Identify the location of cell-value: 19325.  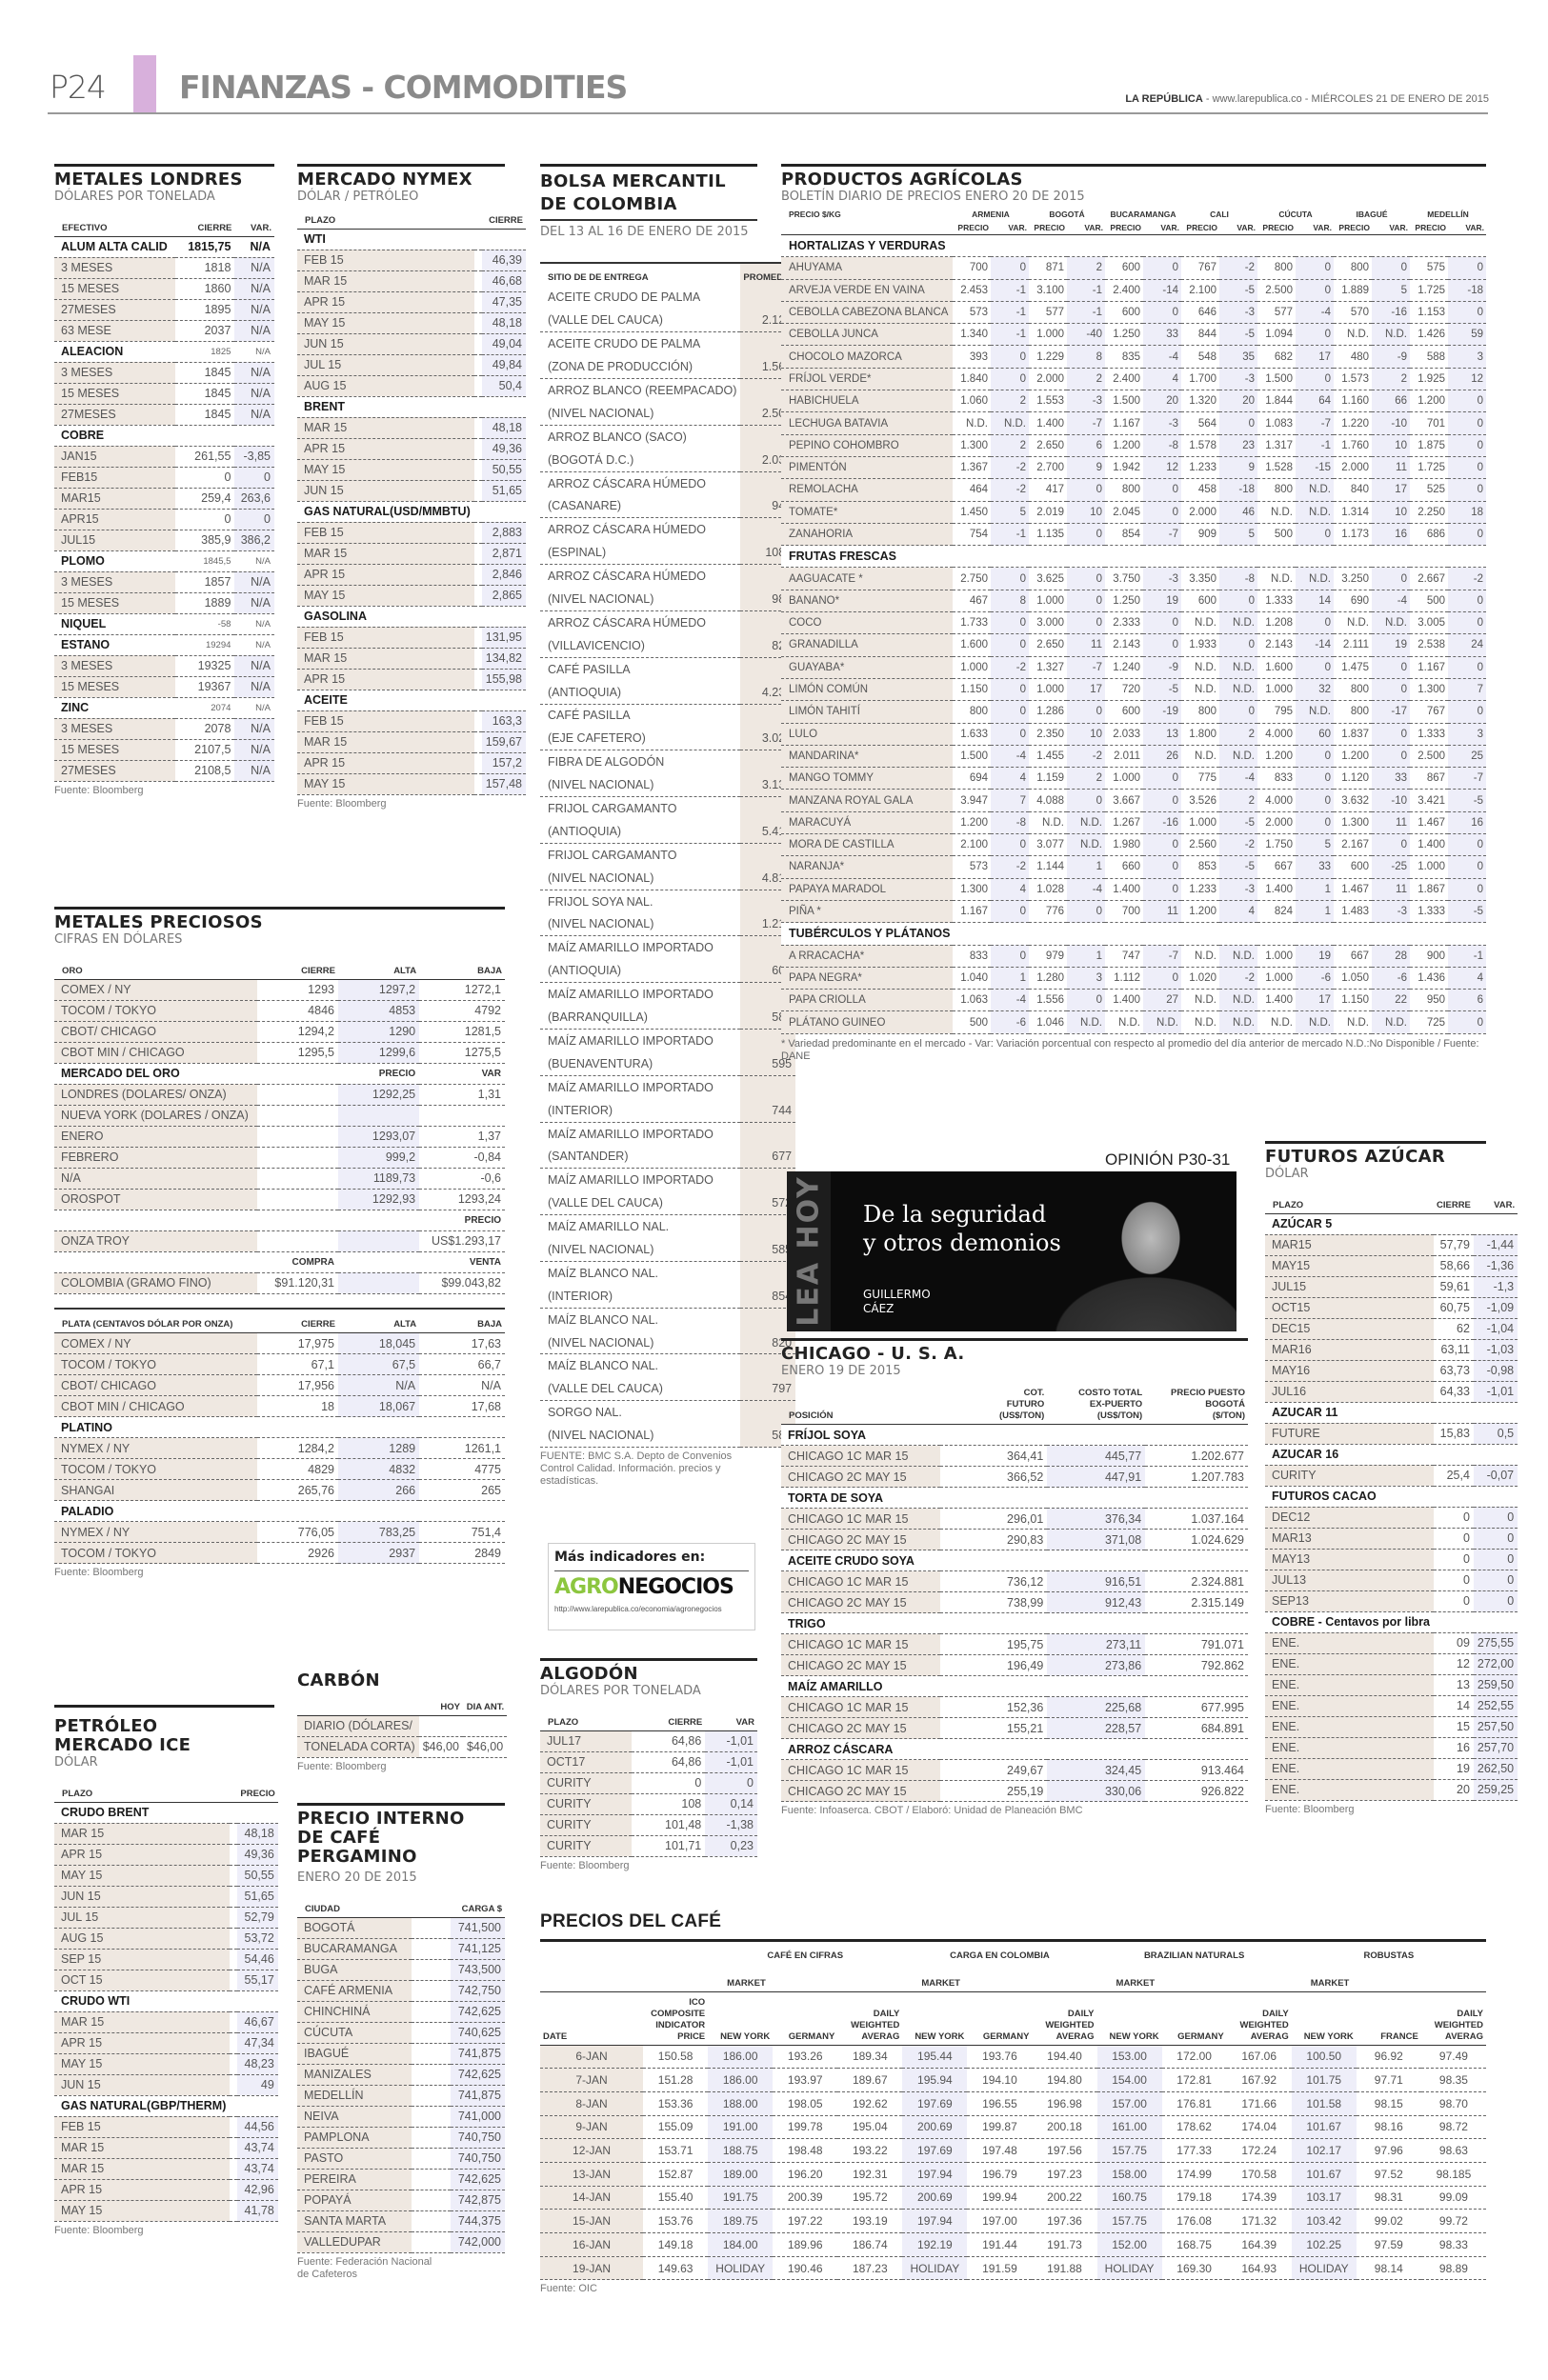
(205, 666).